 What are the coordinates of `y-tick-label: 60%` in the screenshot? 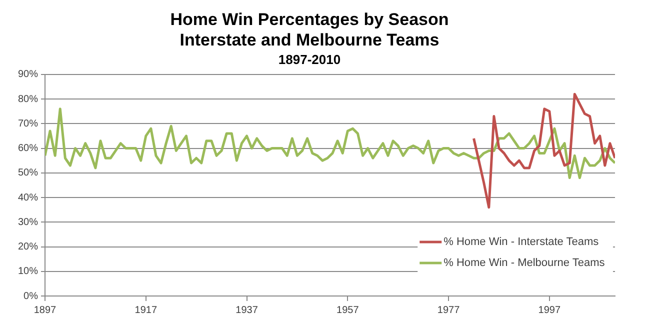 It's located at (28, 148).